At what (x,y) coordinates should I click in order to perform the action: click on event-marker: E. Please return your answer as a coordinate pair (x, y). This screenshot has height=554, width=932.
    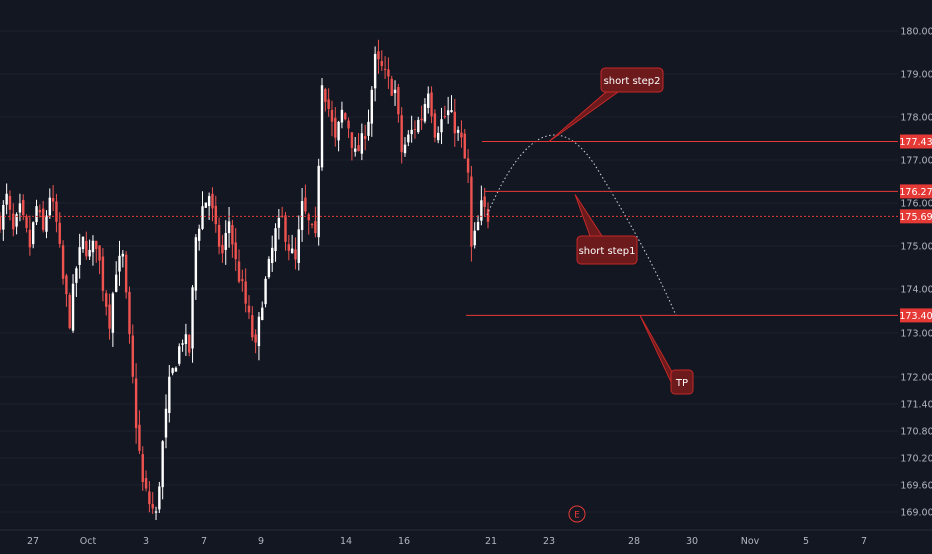
    Looking at the image, I should click on (577, 514).